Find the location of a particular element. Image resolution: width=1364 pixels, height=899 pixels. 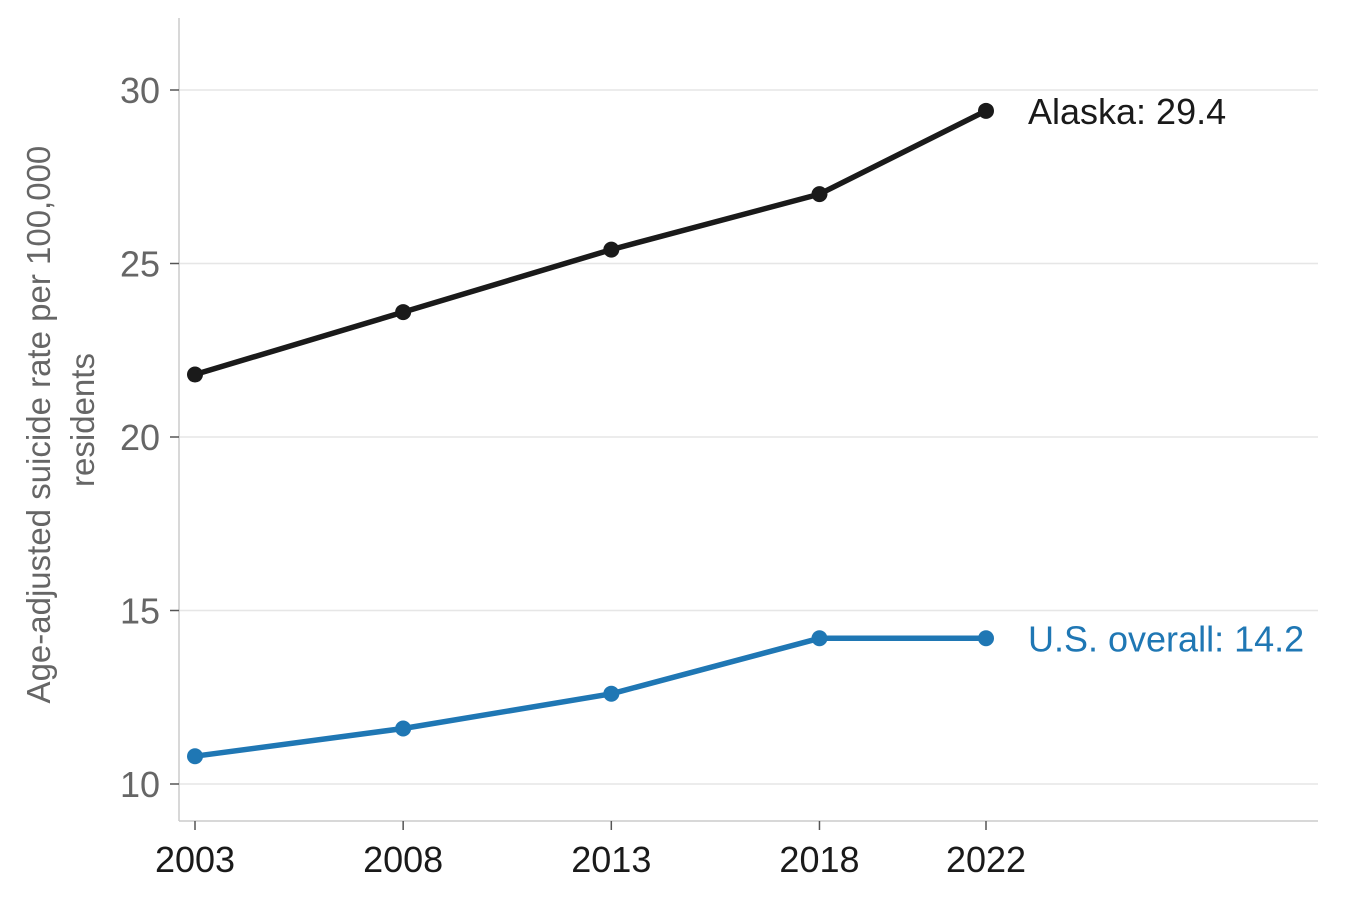

data-point-alaska-2022 is located at coordinates (986, 110).